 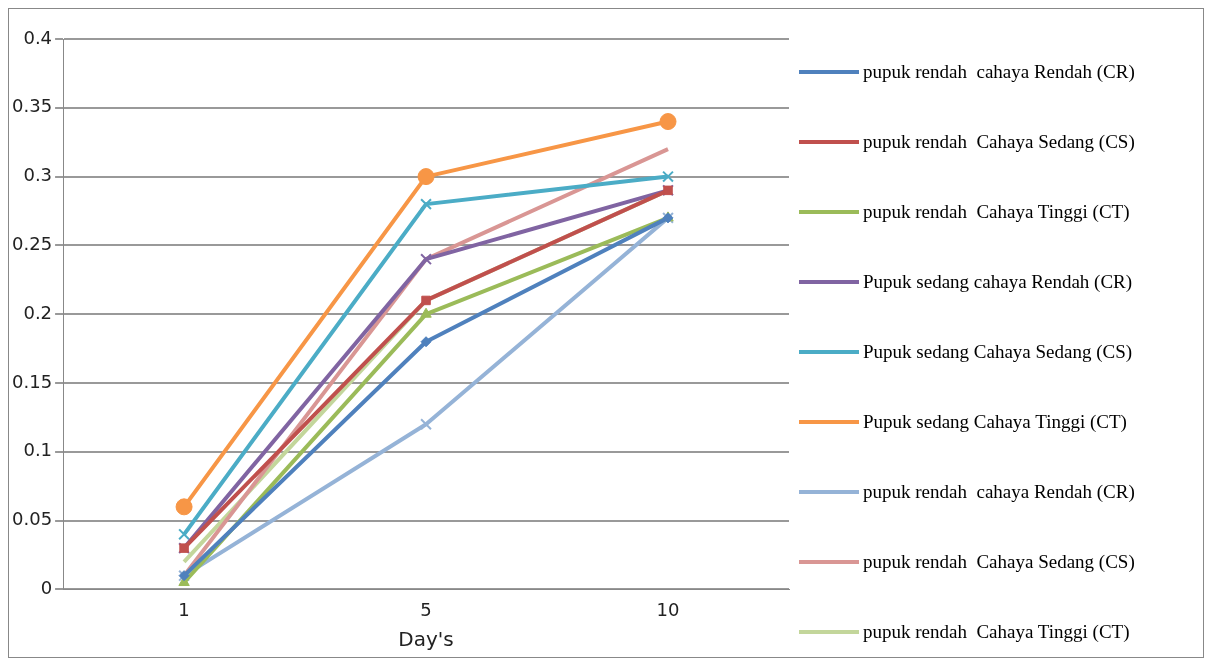 I want to click on legend-label: Pupuk sedang Cahaya Sedang (CS), so click(x=998, y=352).